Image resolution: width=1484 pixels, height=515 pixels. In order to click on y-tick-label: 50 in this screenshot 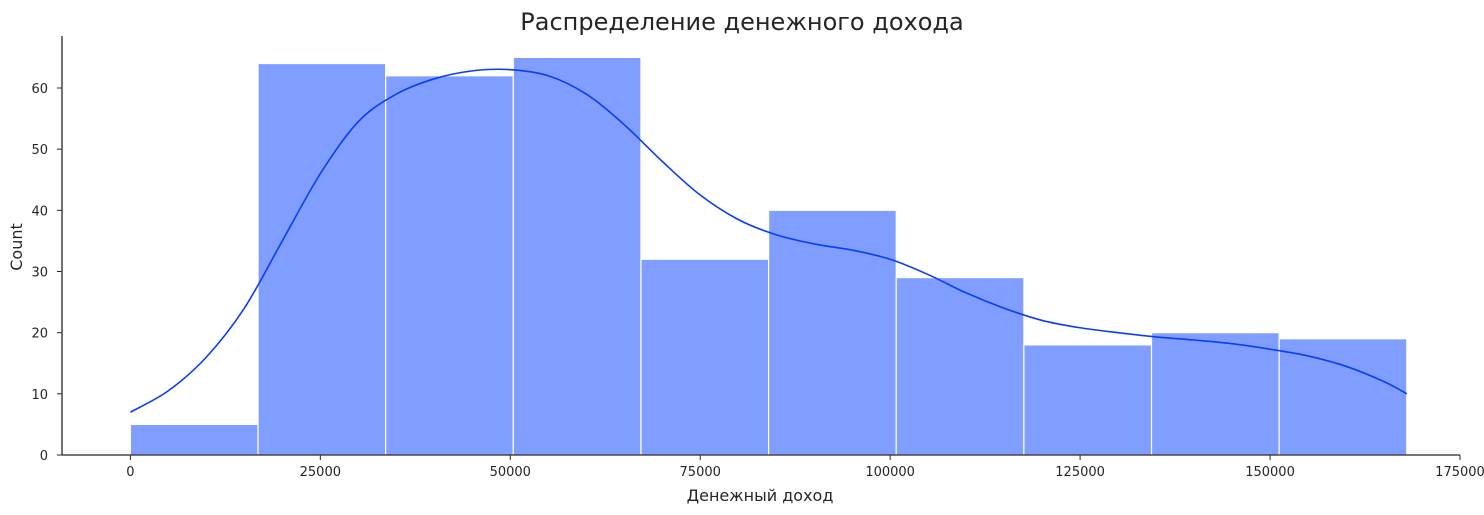, I will do `click(39, 150)`.